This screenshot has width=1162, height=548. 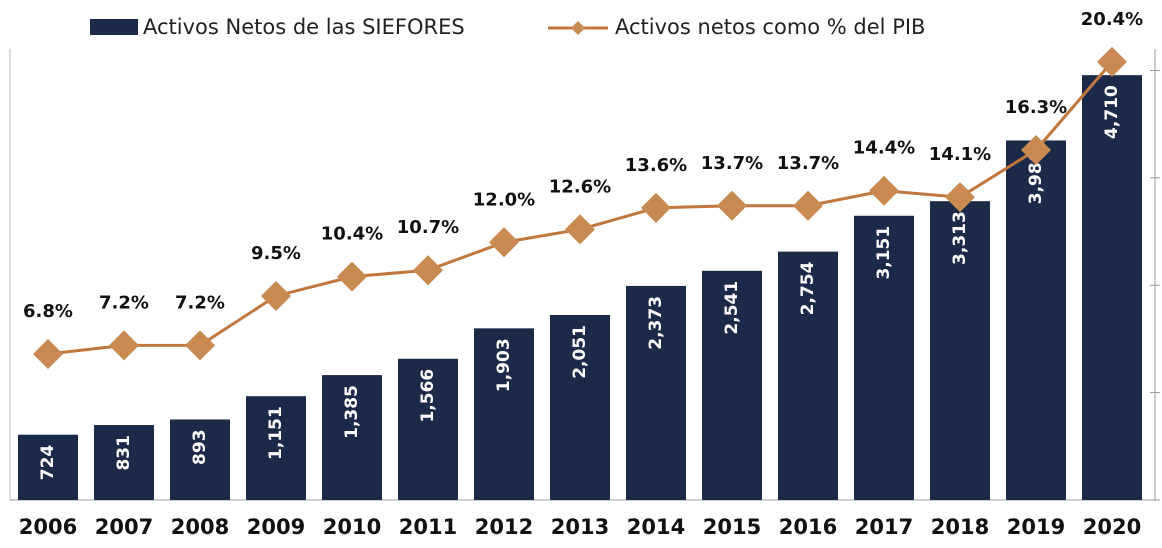 What do you see at coordinates (656, 527) in the screenshot?
I see `x-tick-label: 2014` at bounding box center [656, 527].